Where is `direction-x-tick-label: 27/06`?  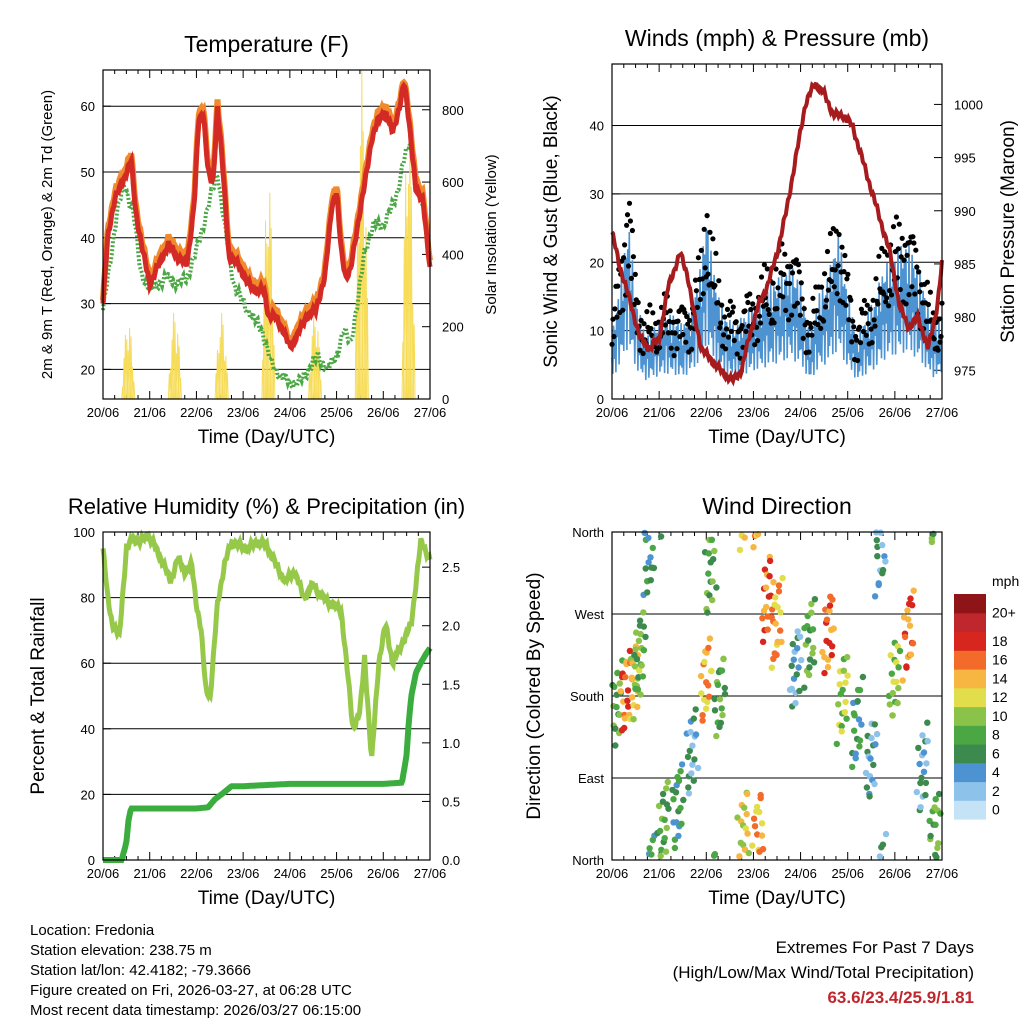 direction-x-tick-label: 27/06 is located at coordinates (942, 873).